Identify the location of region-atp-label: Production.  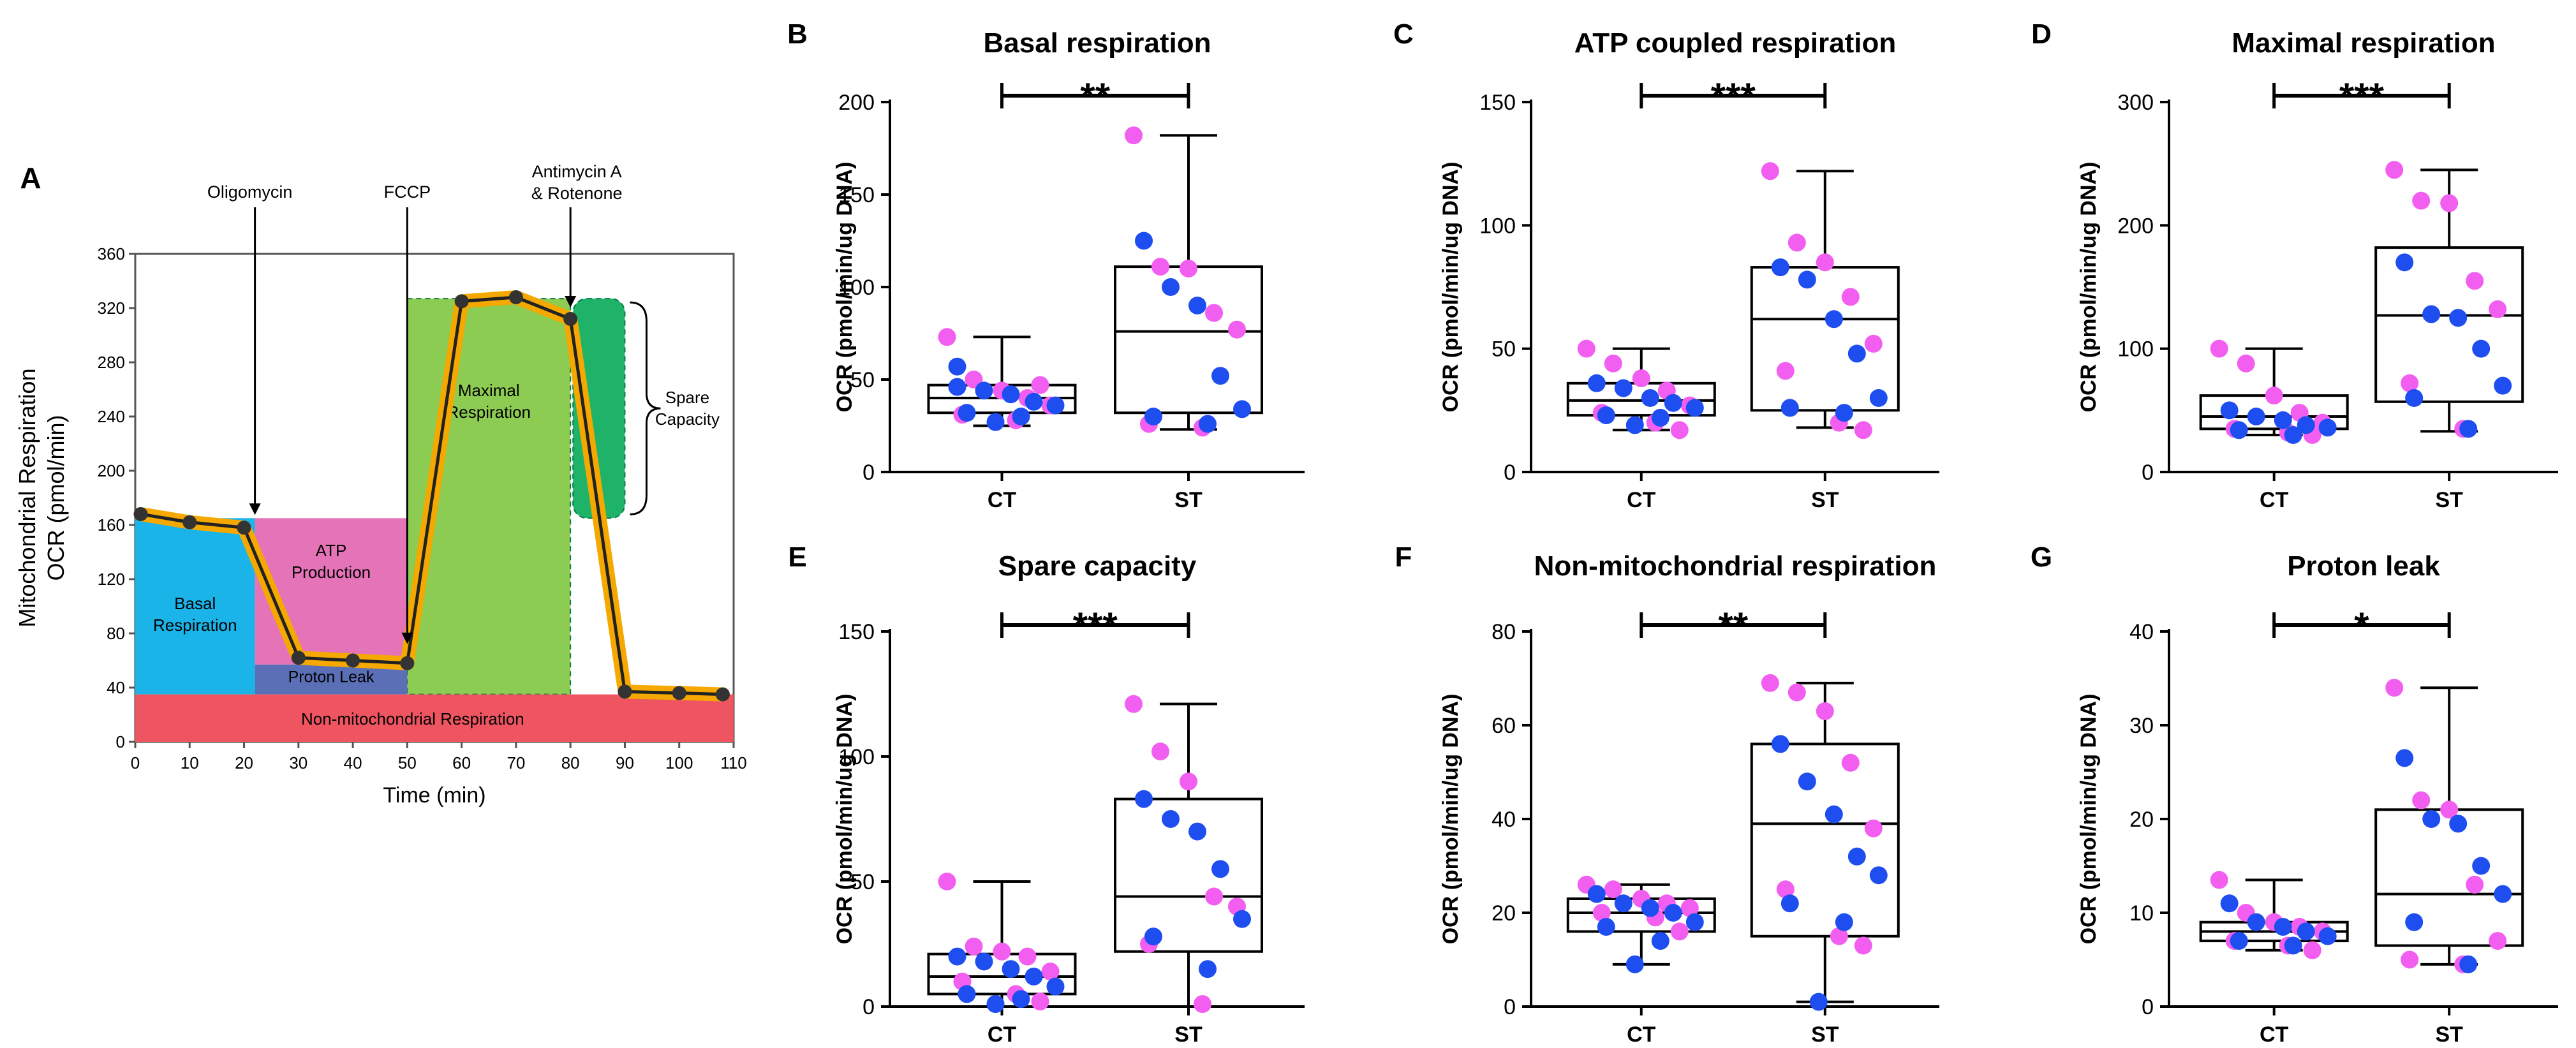
(331, 572).